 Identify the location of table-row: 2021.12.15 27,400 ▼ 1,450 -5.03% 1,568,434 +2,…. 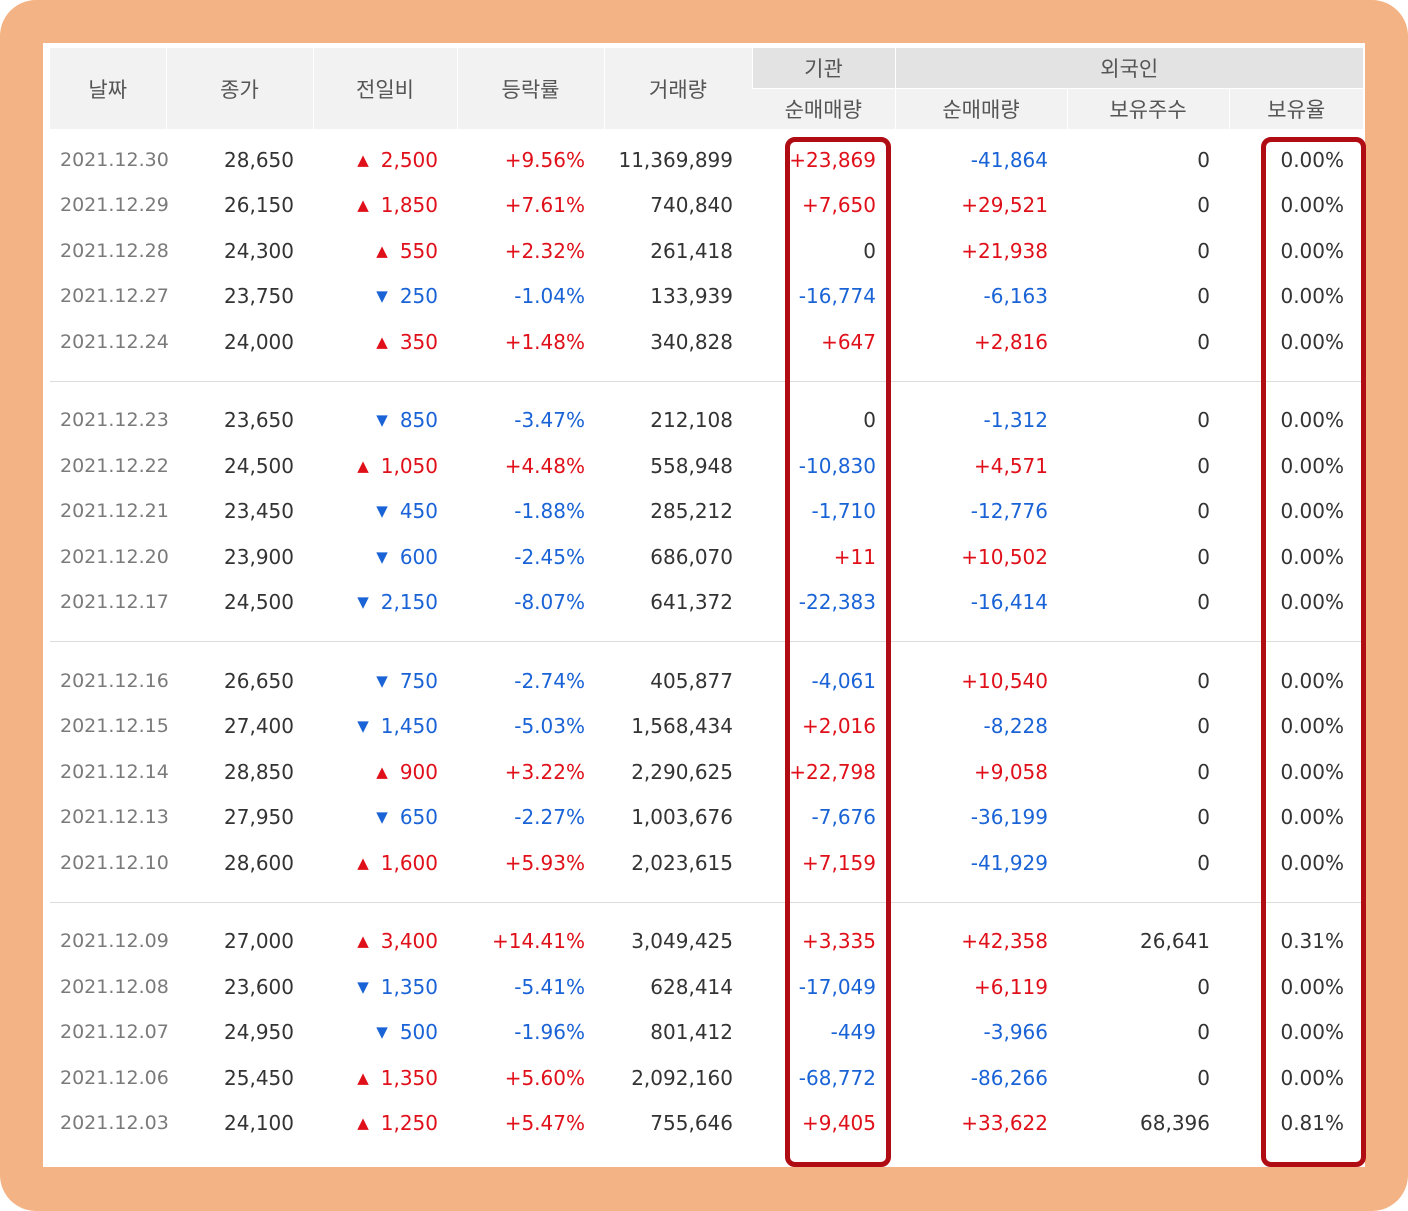
(706, 727).